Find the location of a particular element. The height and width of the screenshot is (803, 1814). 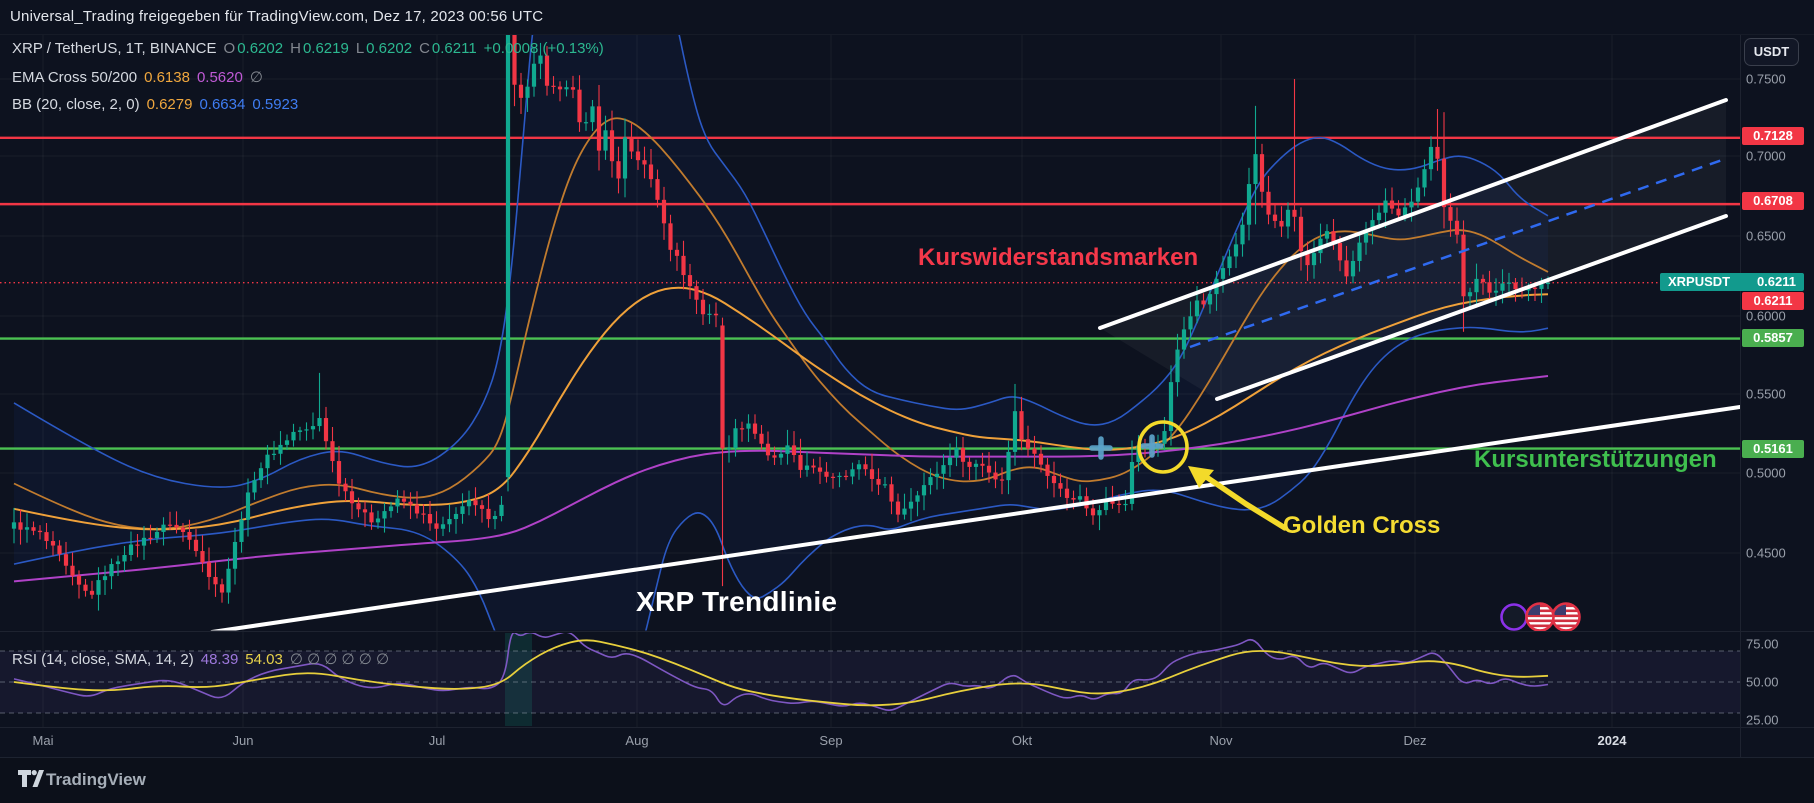

price-axis-label: 0.5500 is located at coordinates (1766, 394).